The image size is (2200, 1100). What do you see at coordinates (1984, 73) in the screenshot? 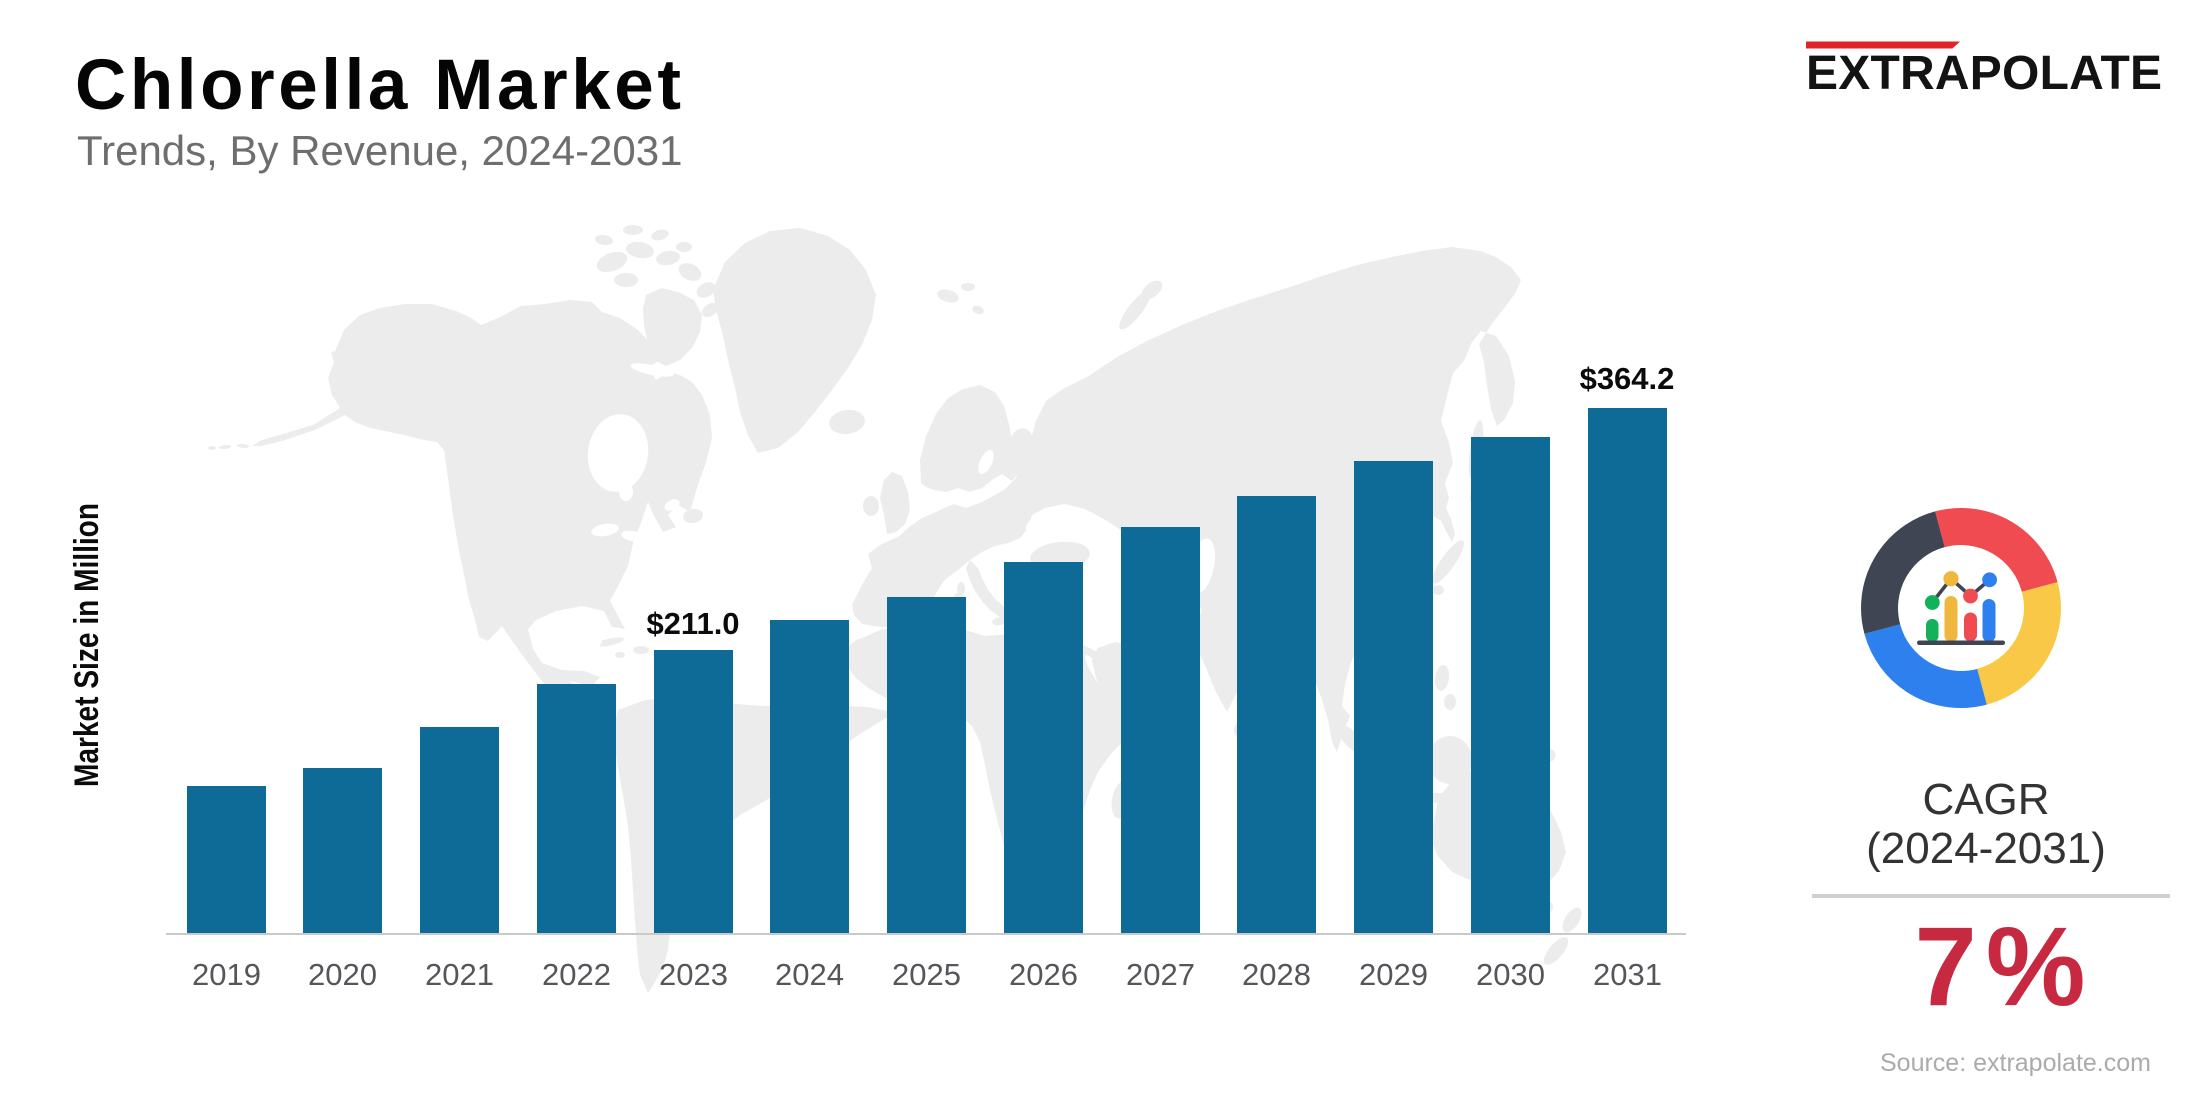
I see `svg-text: EXTRAPOLATE` at bounding box center [1984, 73].